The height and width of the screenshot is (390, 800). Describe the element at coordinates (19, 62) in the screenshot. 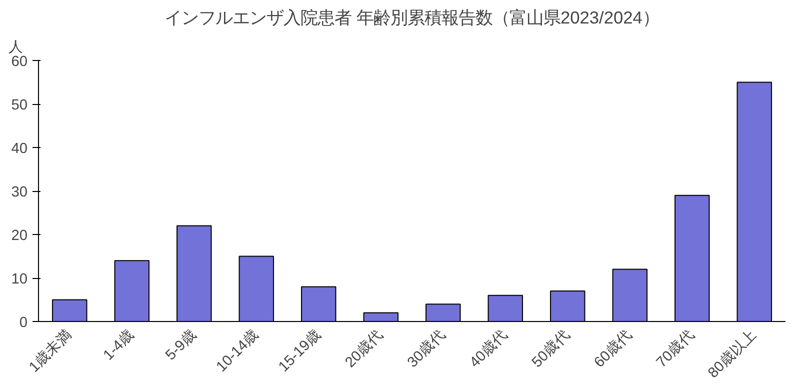

I see `y-tick-label: 60` at that location.